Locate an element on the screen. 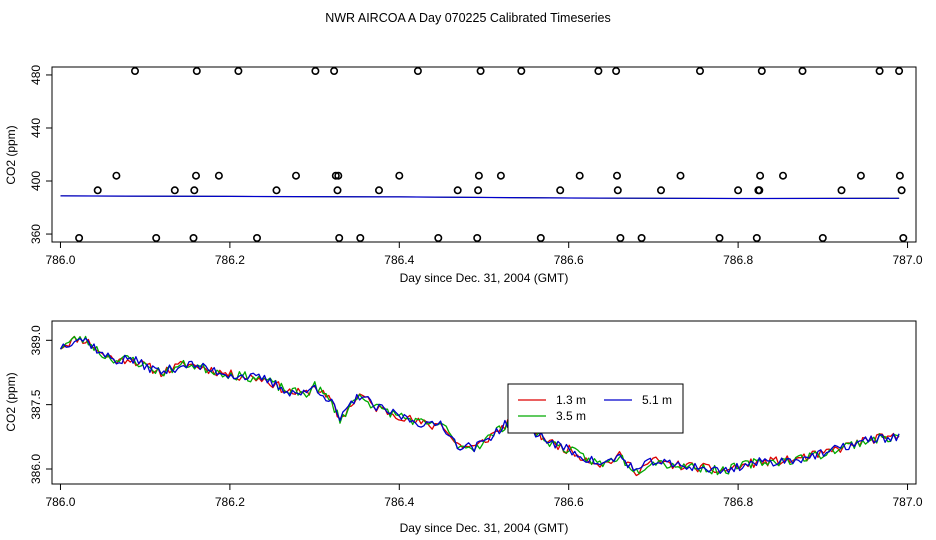 This screenshot has height=540, width=936. y-tick-label: 480 is located at coordinates (36, 75).